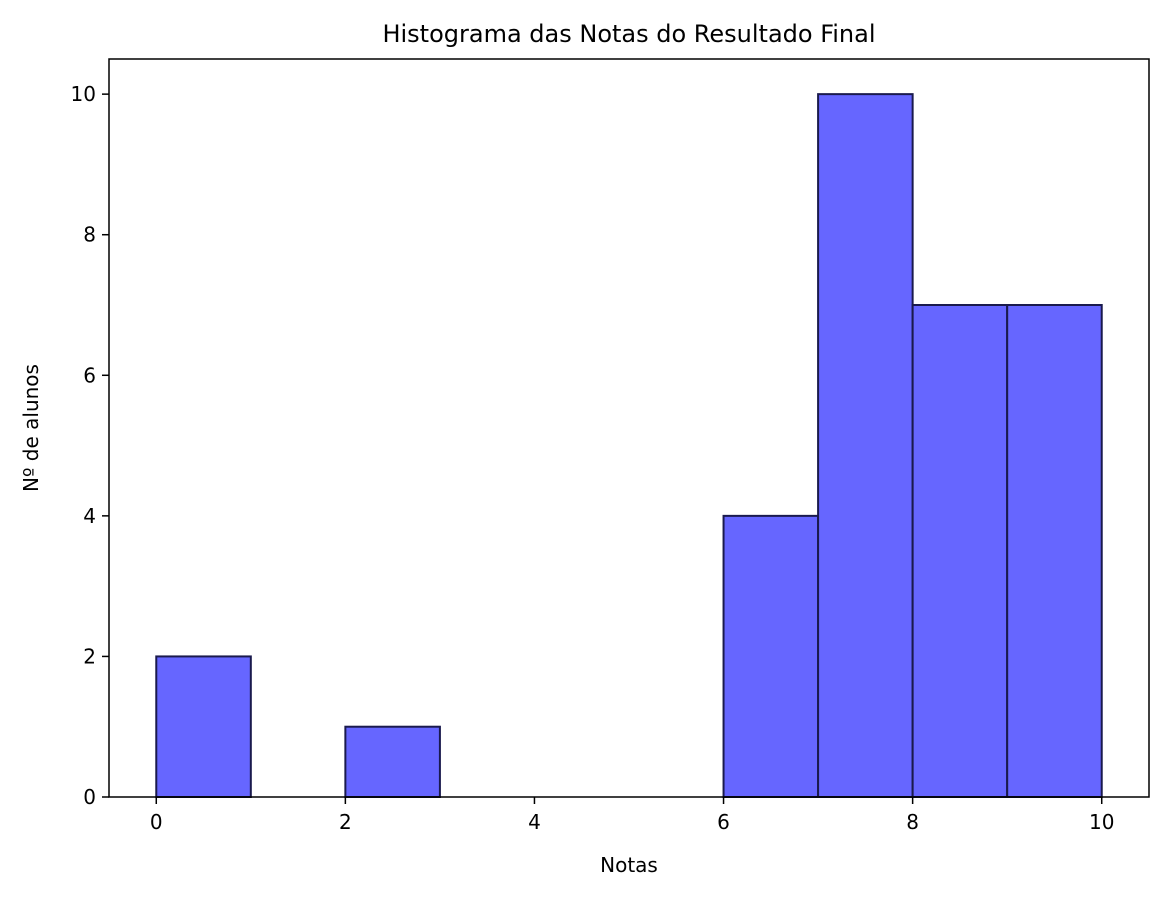  I want to click on y-tick-label: 4, so click(89, 516).